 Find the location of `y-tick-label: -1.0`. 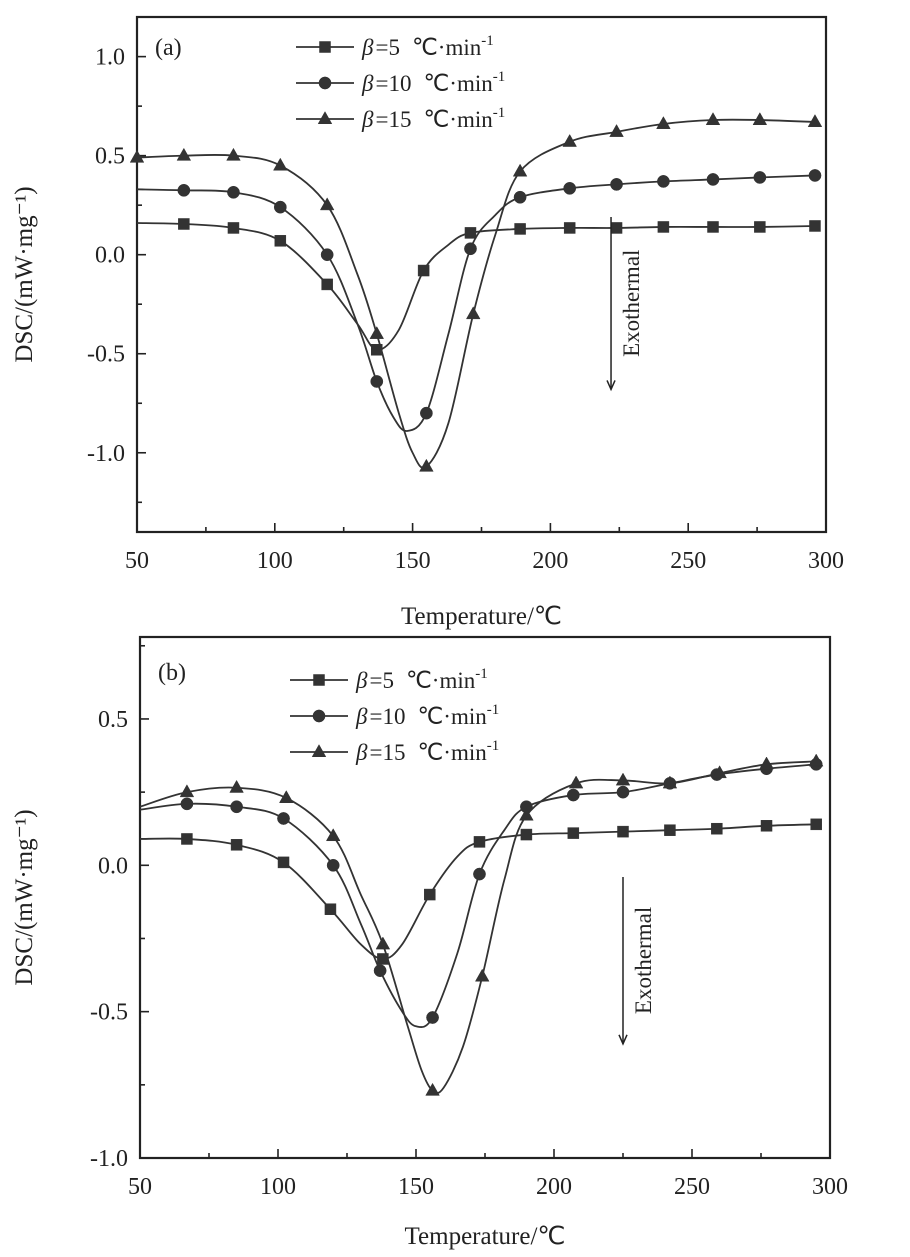

y-tick-label: -1.0 is located at coordinates (106, 454).